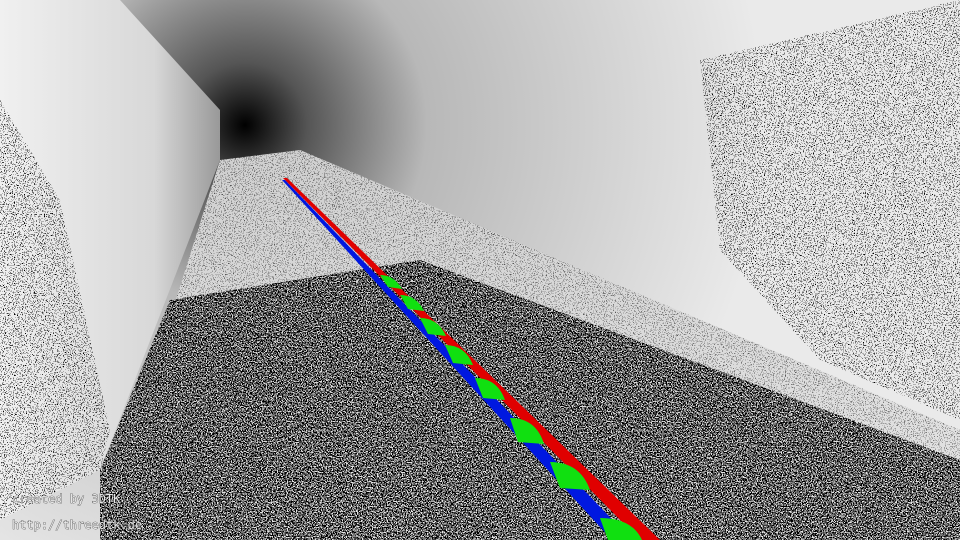 The width and height of the screenshot is (960, 540). What do you see at coordinates (77, 525) in the screenshot?
I see `watermark-line2: http://threedtk.de` at bounding box center [77, 525].